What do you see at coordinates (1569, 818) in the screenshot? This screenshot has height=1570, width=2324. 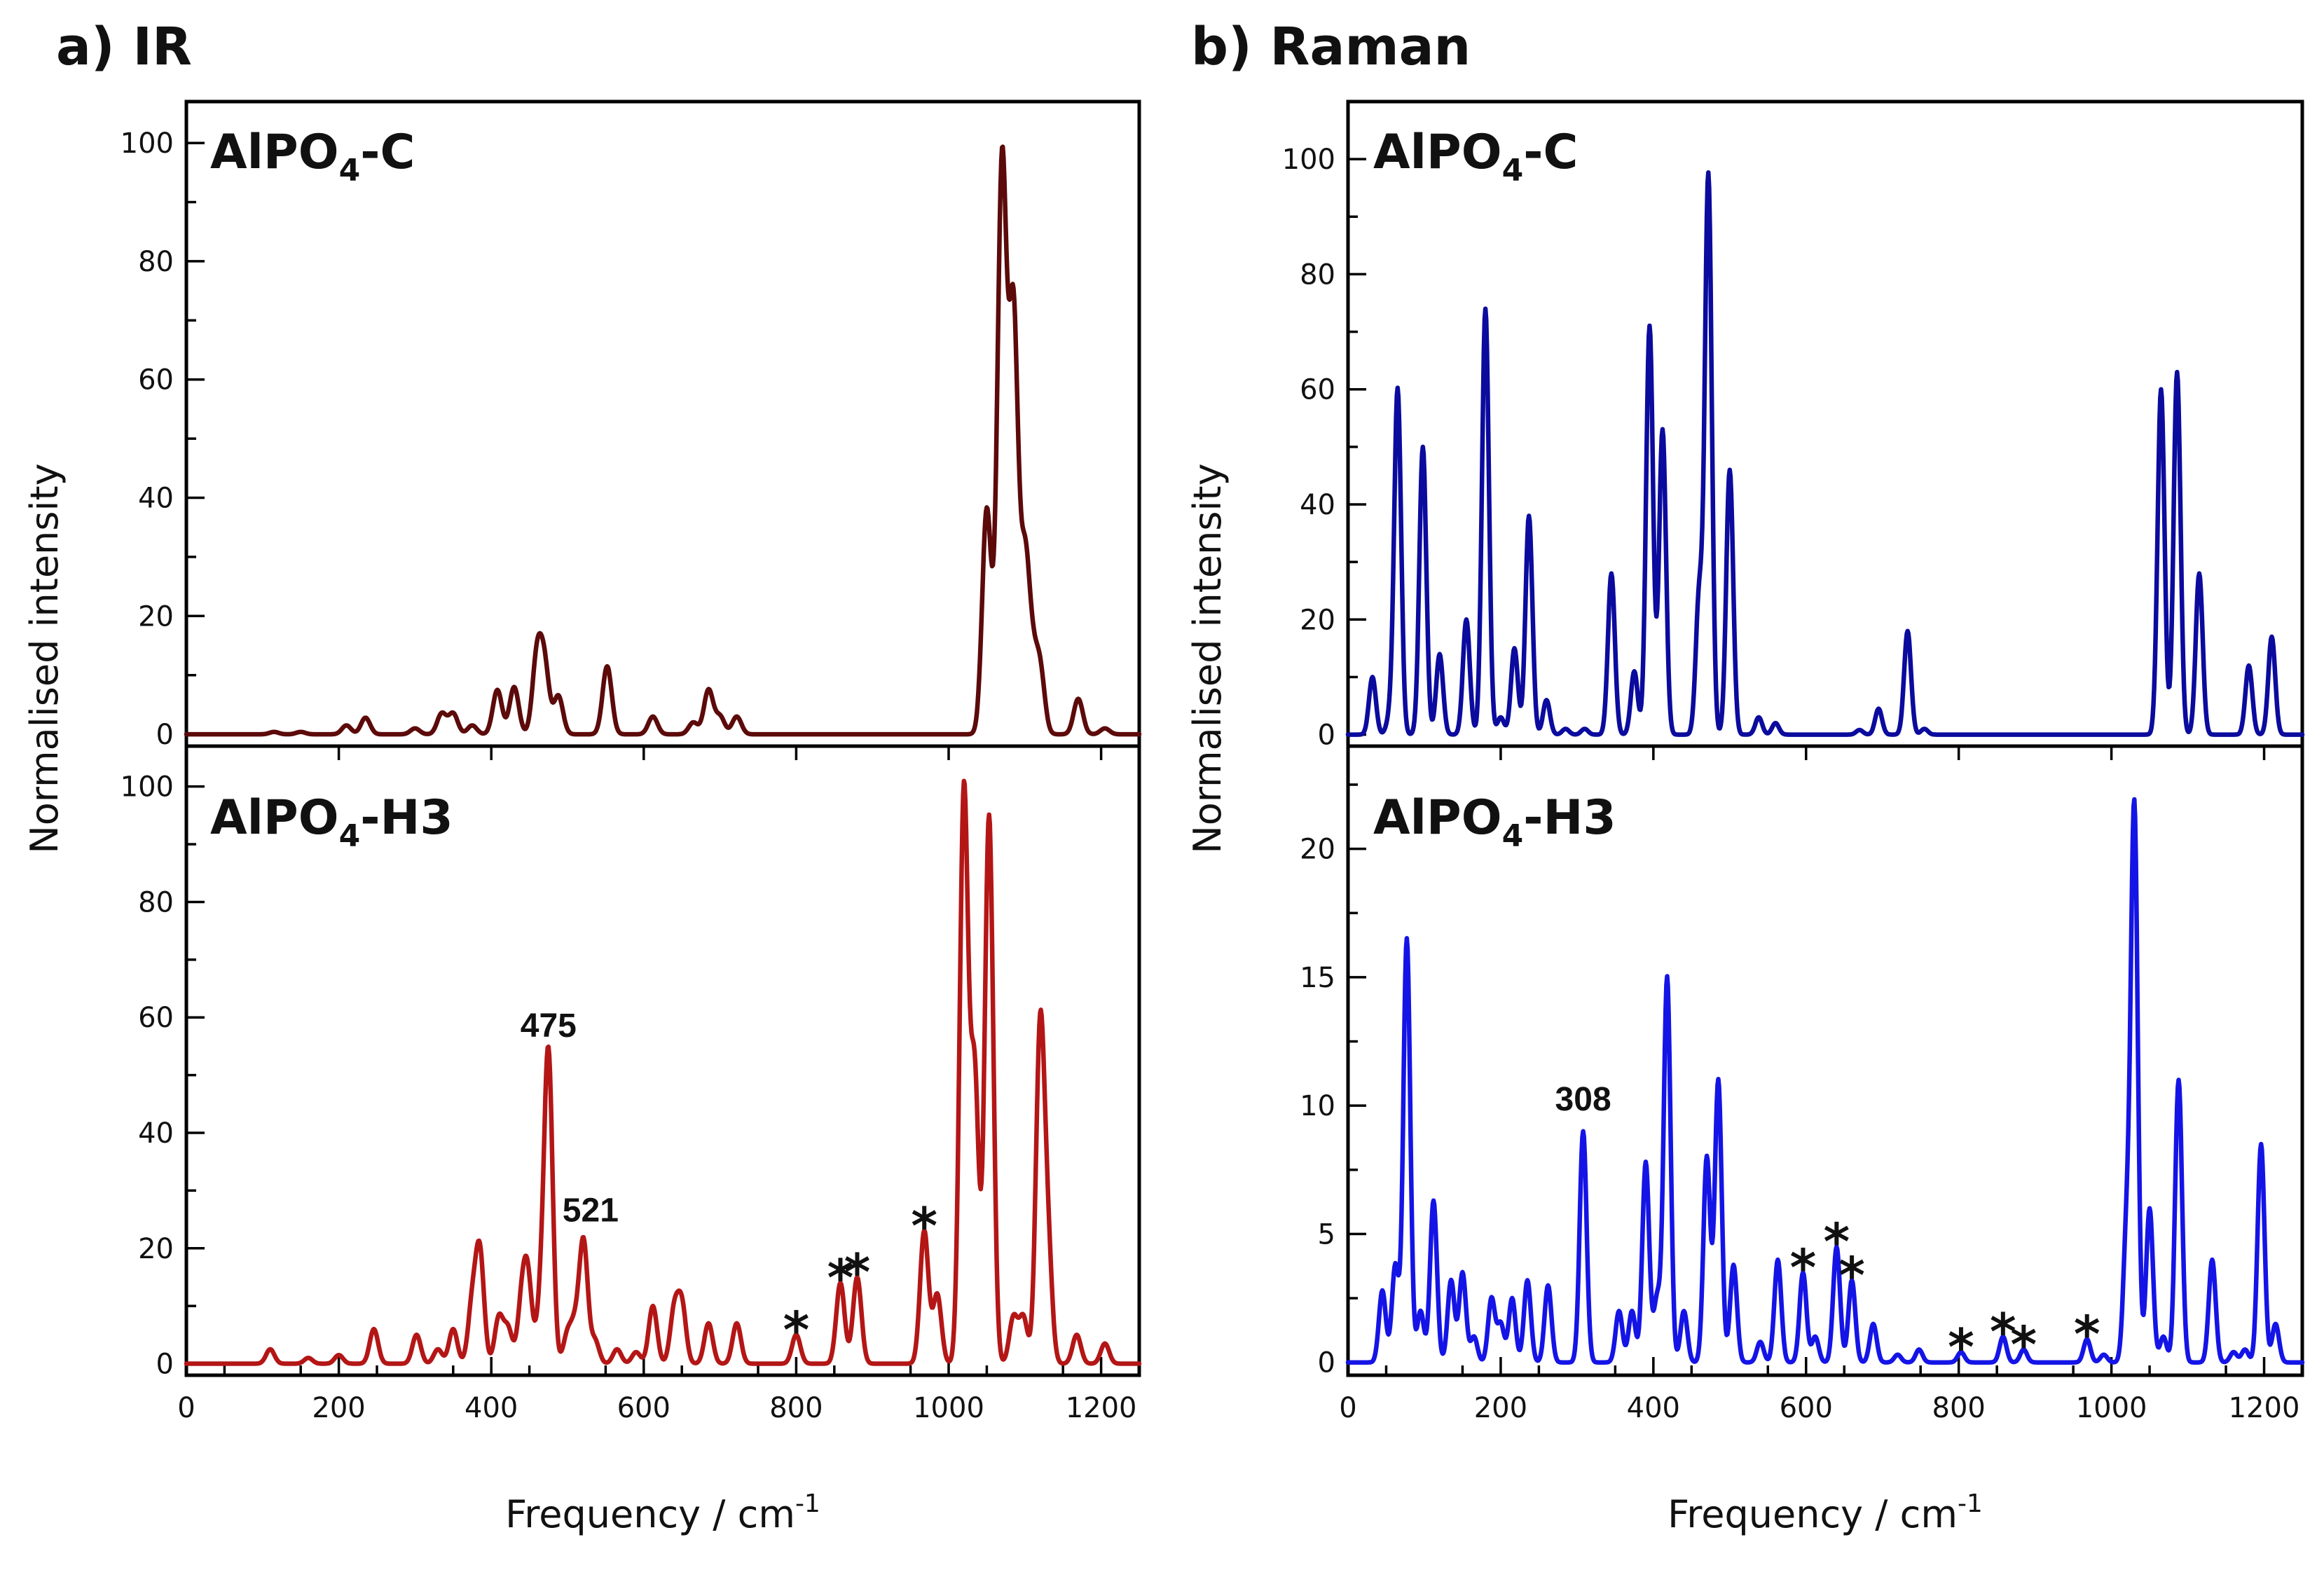 I see `panel-b-bottom-label-suffix: -H3` at bounding box center [1569, 818].